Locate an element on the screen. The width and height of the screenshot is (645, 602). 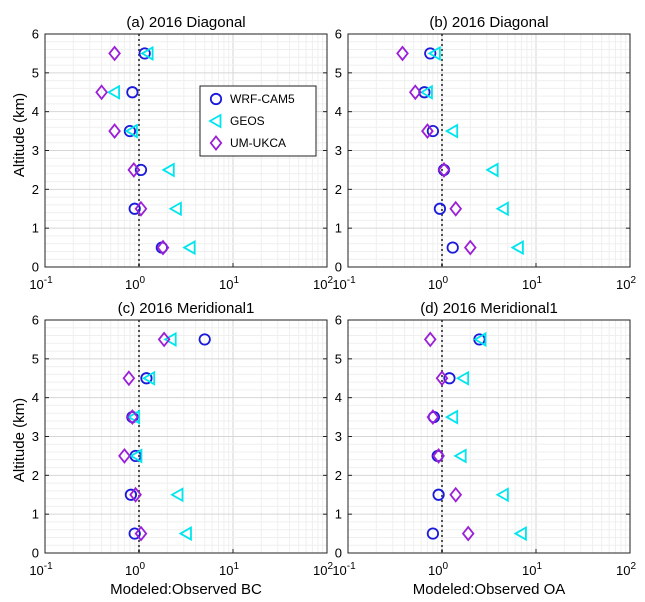
panel-title: (c) 2016 Meridional1 is located at coordinates (186, 308).